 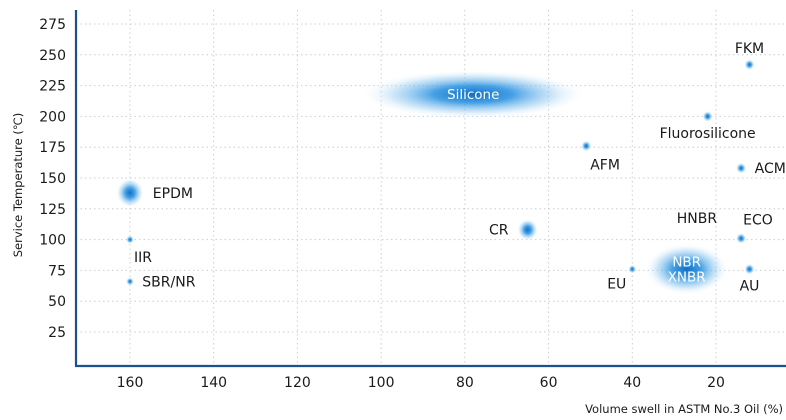 I want to click on y-tick-label: 100, so click(x=52, y=241).